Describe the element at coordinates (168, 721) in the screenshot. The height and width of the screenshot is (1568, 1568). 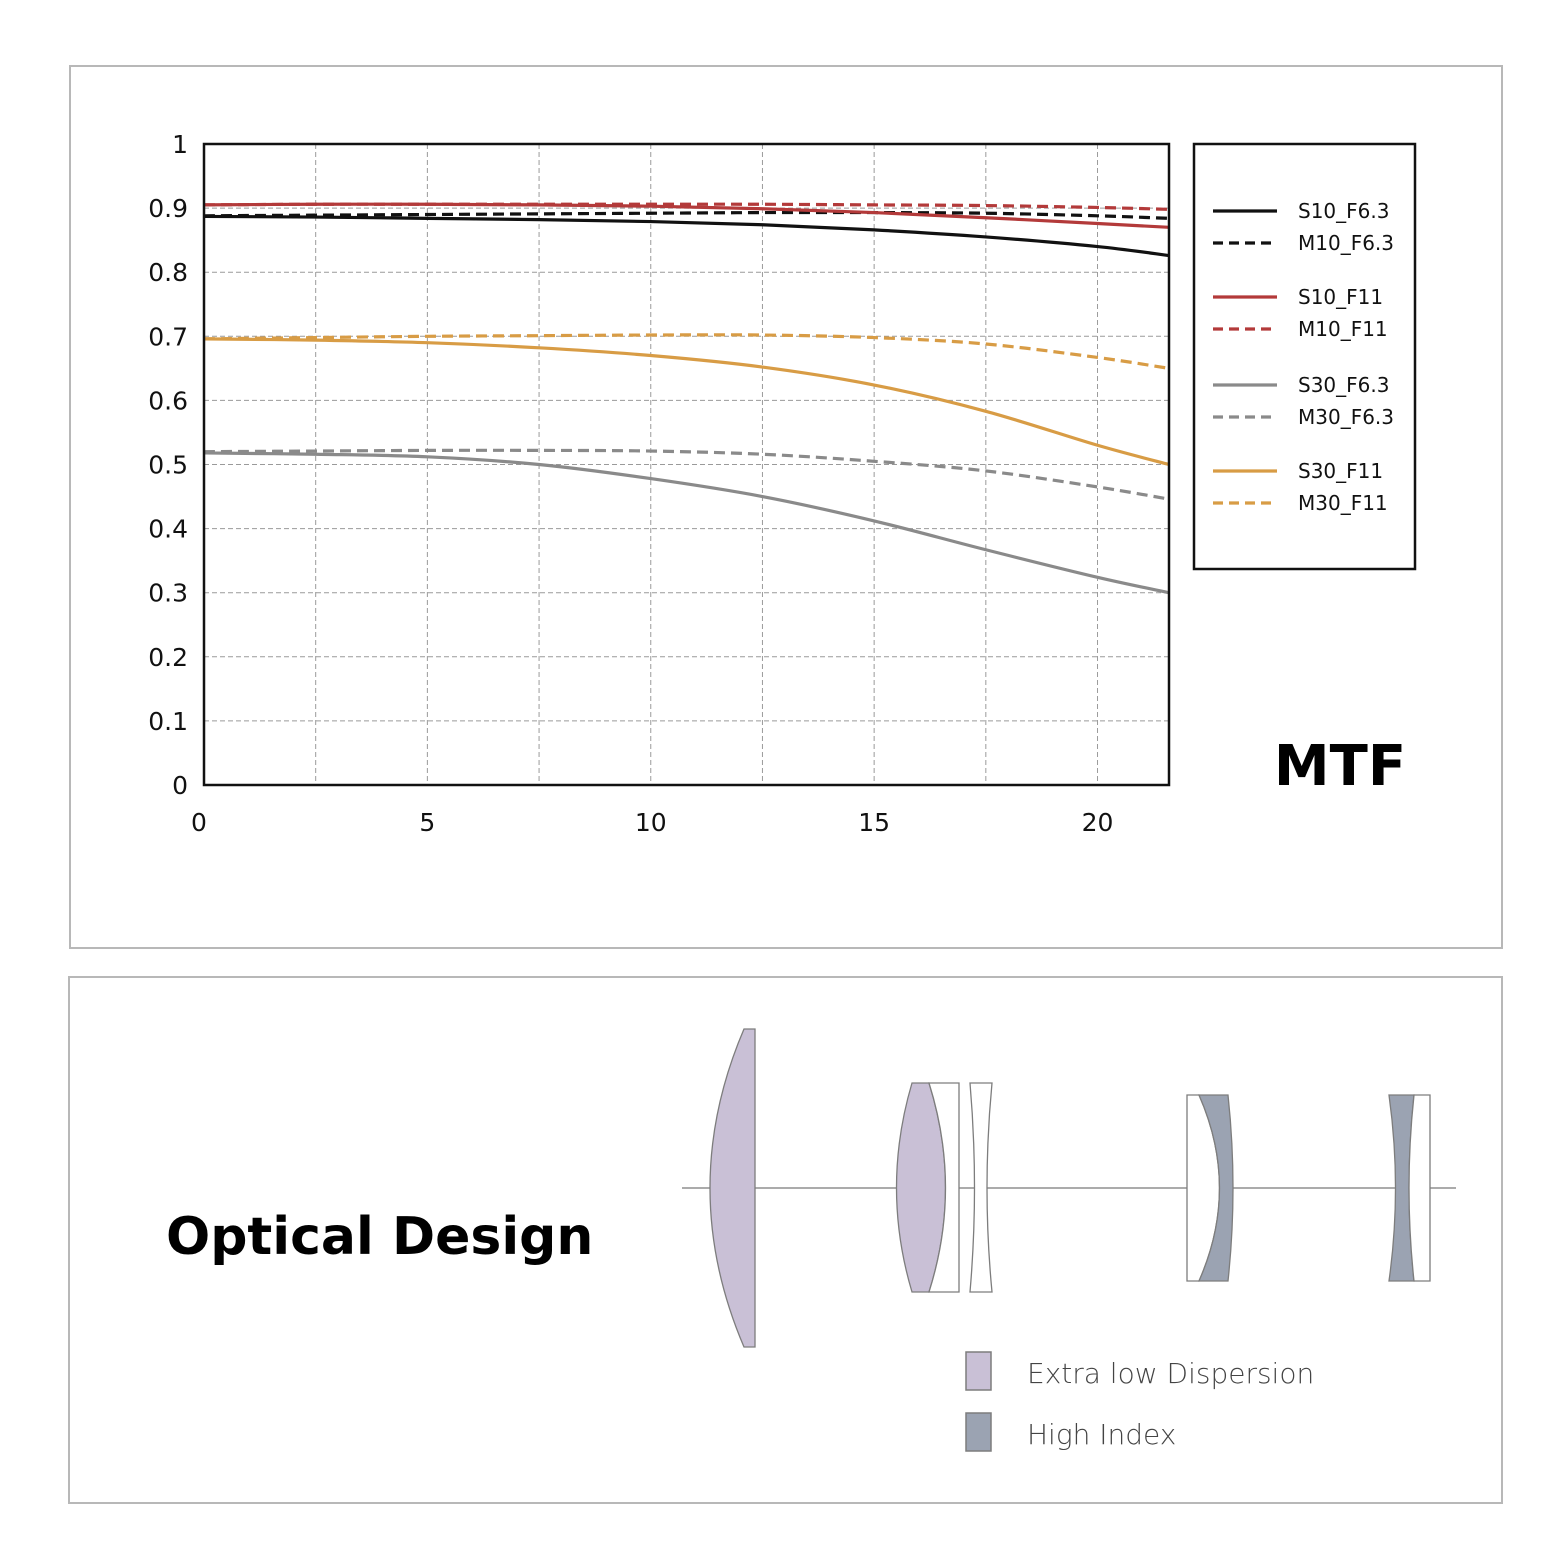
I see `y-tick-label: 0.1` at that location.